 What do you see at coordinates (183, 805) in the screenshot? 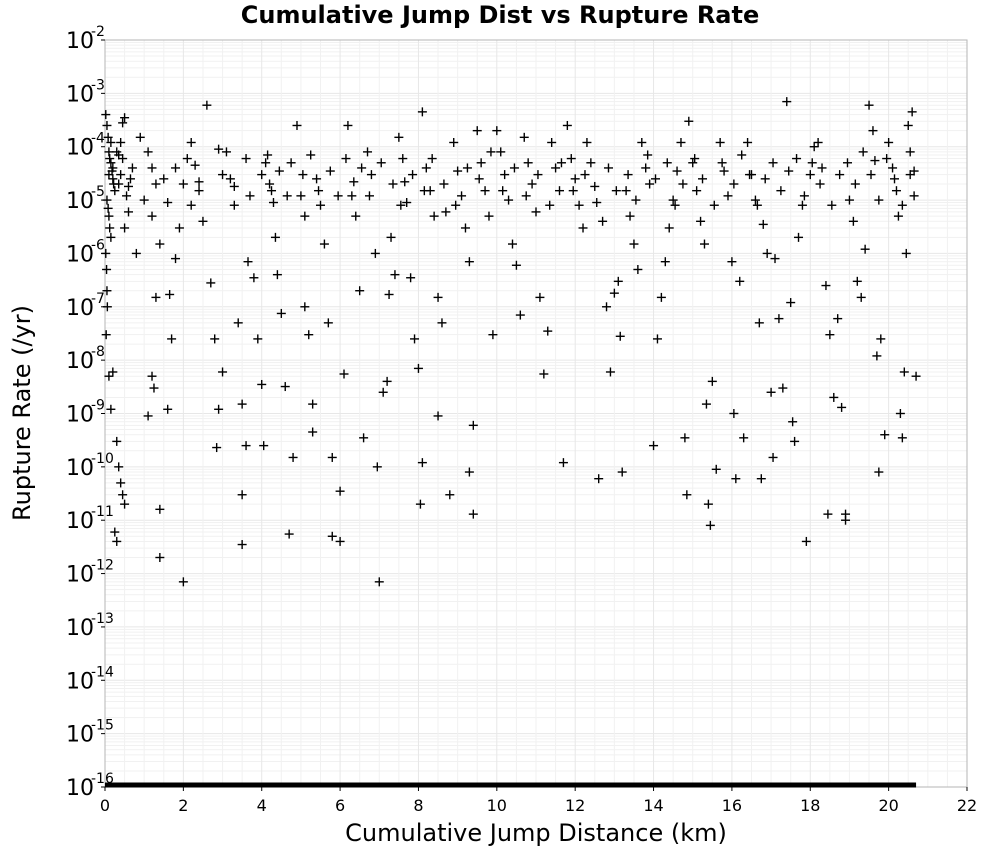
I see `x-tick-label: 2` at bounding box center [183, 805].